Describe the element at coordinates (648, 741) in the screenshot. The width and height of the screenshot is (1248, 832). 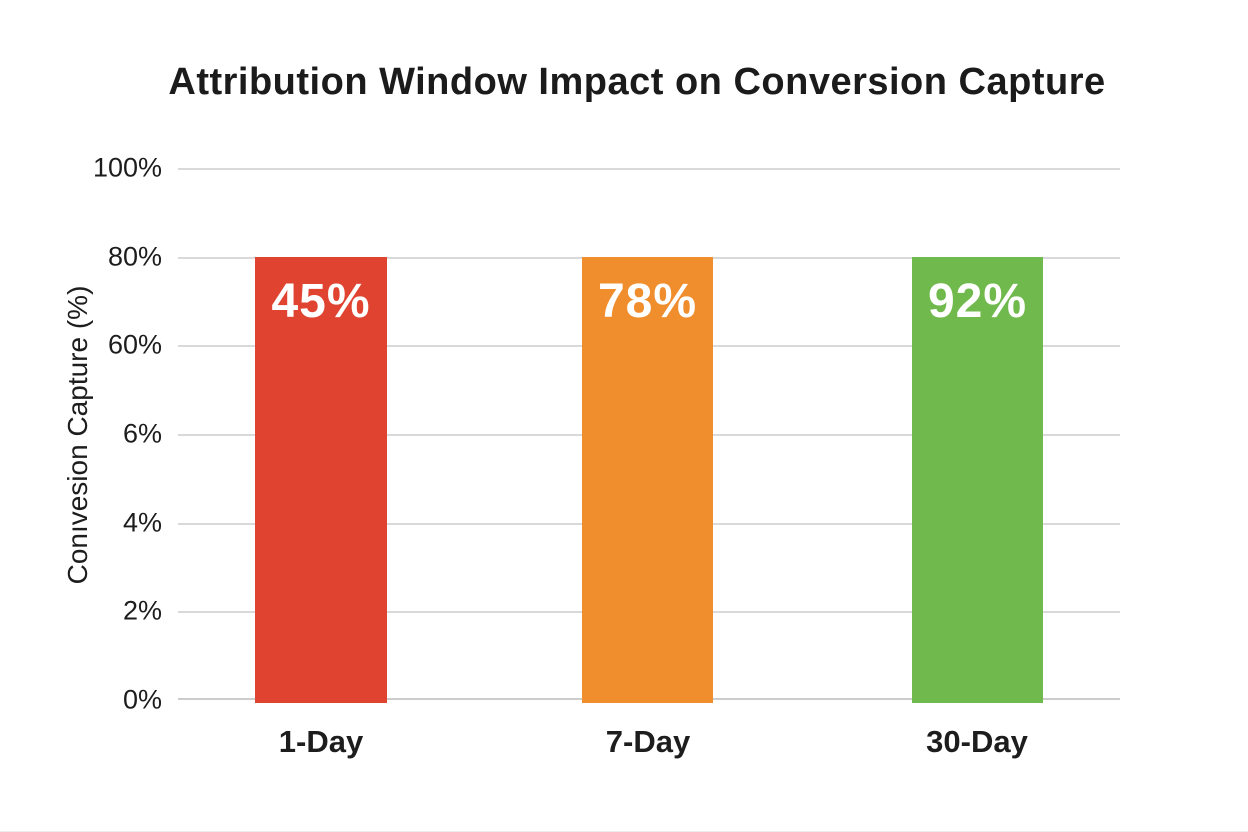
I see `x-tick-label-7-day: 7-Day` at that location.